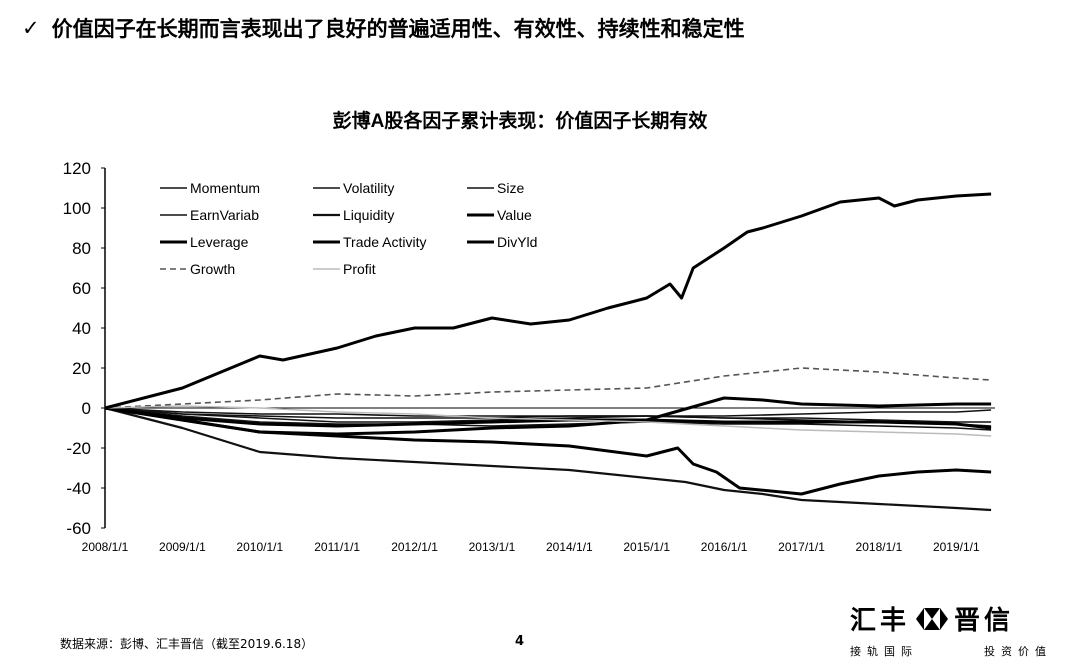 The height and width of the screenshot is (662, 1080). What do you see at coordinates (724, 547) in the screenshot?
I see `x-tick-label: 2016/1/1` at bounding box center [724, 547].